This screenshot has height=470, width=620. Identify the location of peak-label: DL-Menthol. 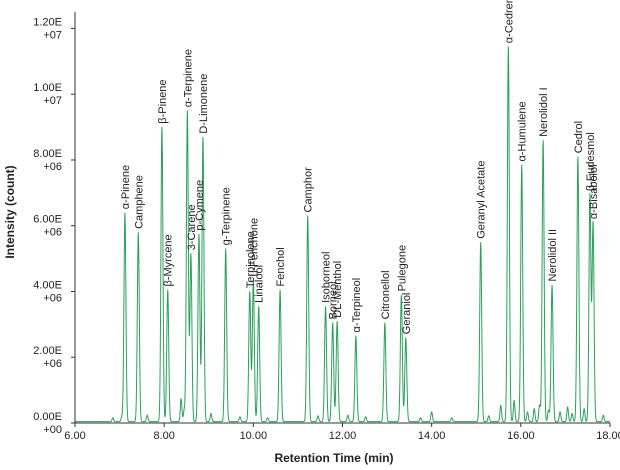
(338, 289).